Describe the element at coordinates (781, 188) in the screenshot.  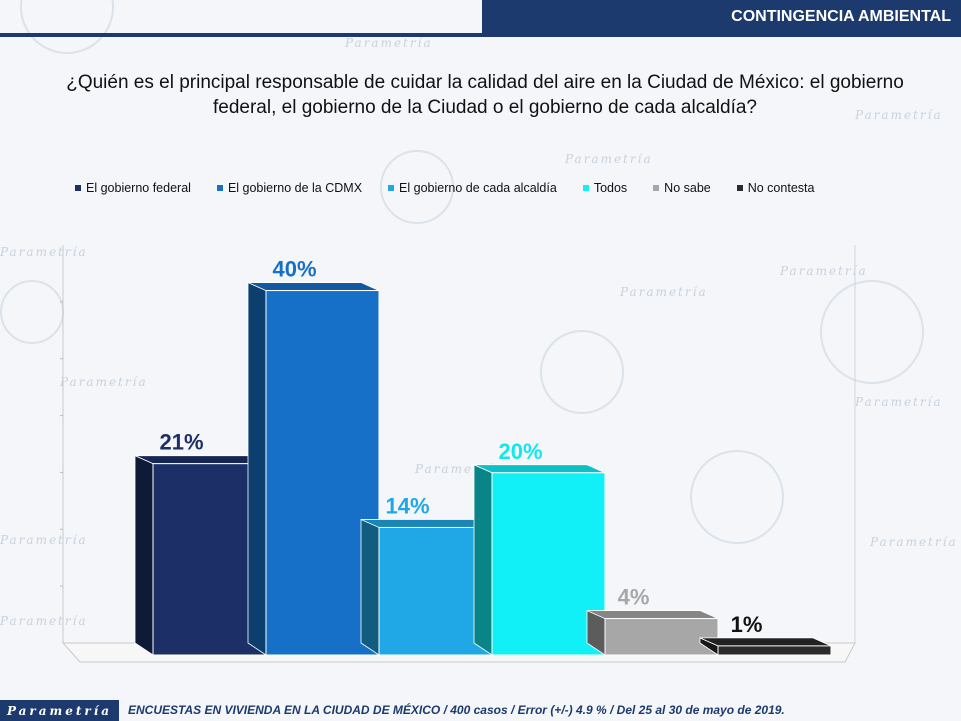
I see `legend-label: No contesta` at that location.